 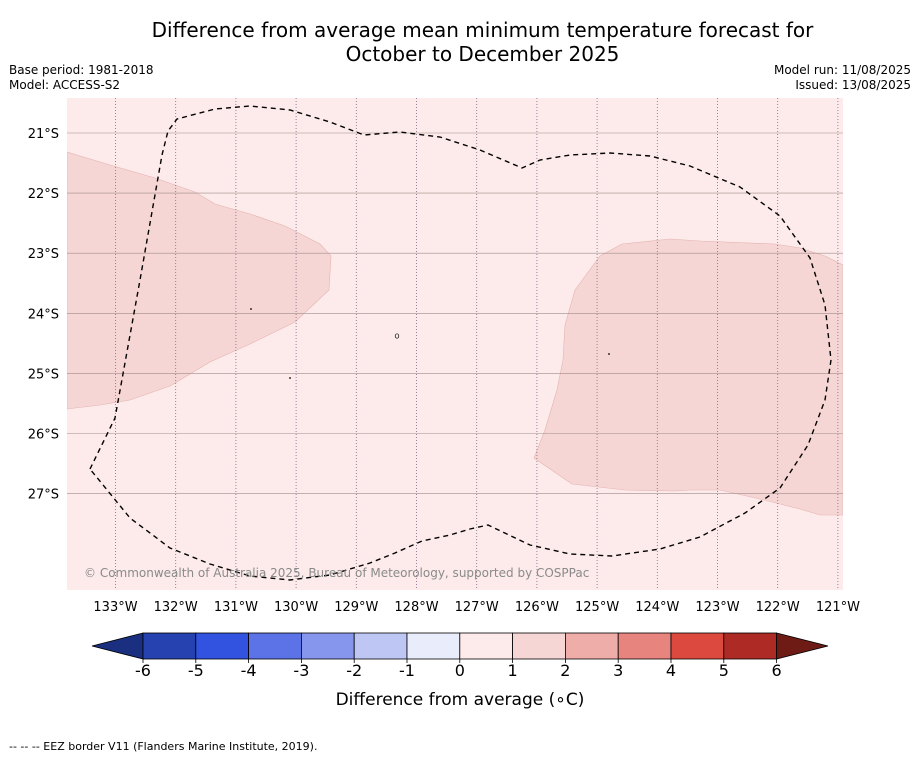 I want to click on longitude-label: 133°W, so click(x=115, y=607).